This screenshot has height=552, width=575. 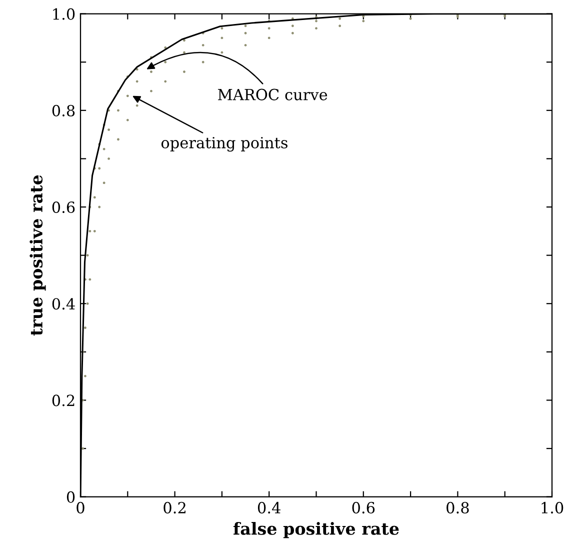 What do you see at coordinates (63, 304) in the screenshot?
I see `y-tick-label: 0.4` at bounding box center [63, 304].